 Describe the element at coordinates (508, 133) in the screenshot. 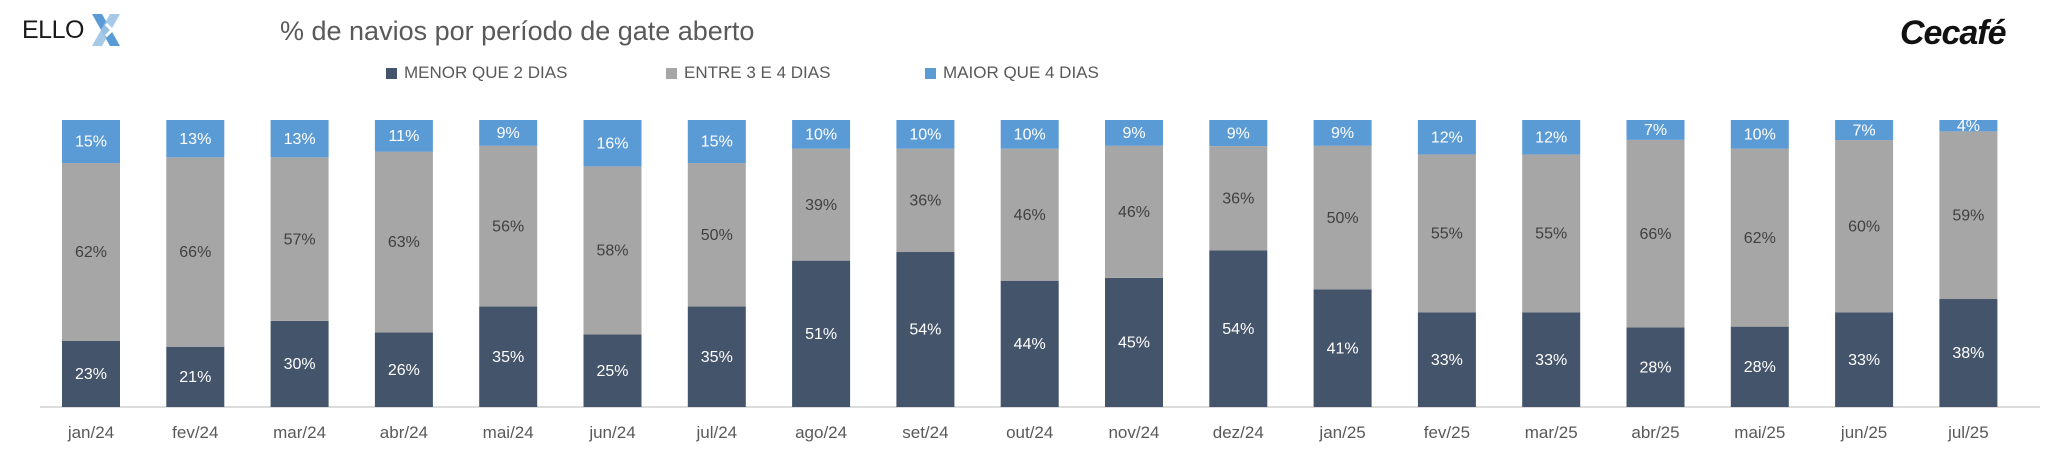

I see `data-label-maior-mai-24: 9%` at that location.